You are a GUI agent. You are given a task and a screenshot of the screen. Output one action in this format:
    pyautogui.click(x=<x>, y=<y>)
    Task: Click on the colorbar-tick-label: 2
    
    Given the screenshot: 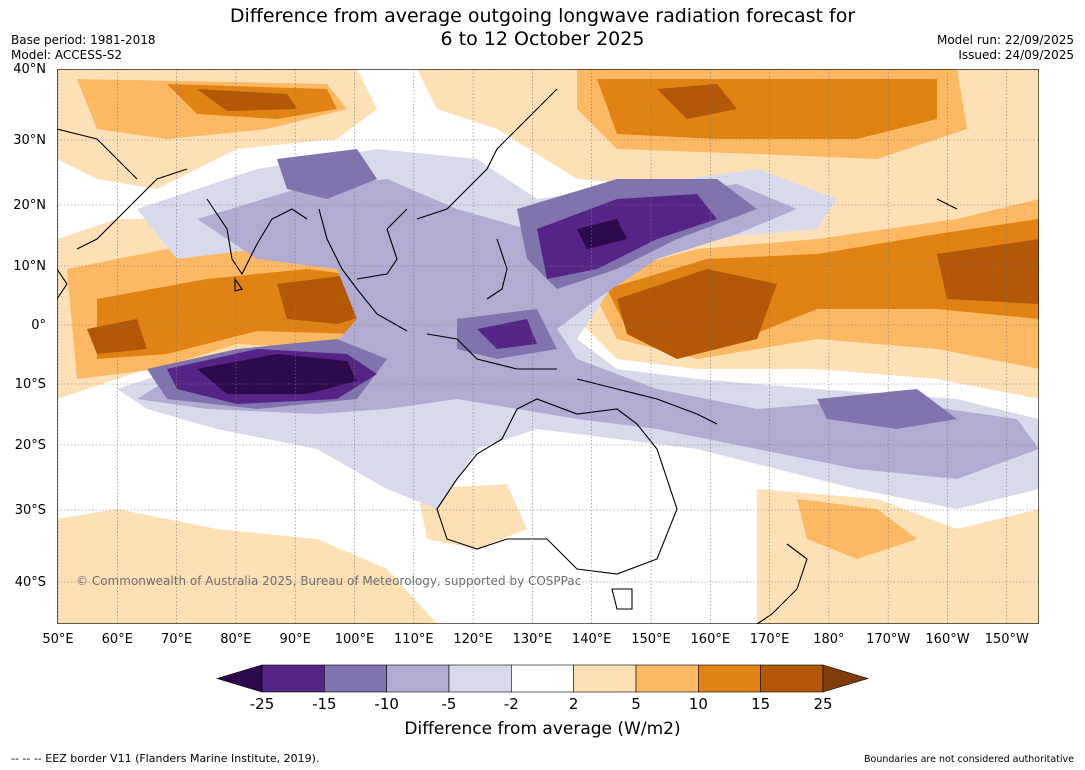 What is the action you would take?
    pyautogui.click(x=573, y=704)
    